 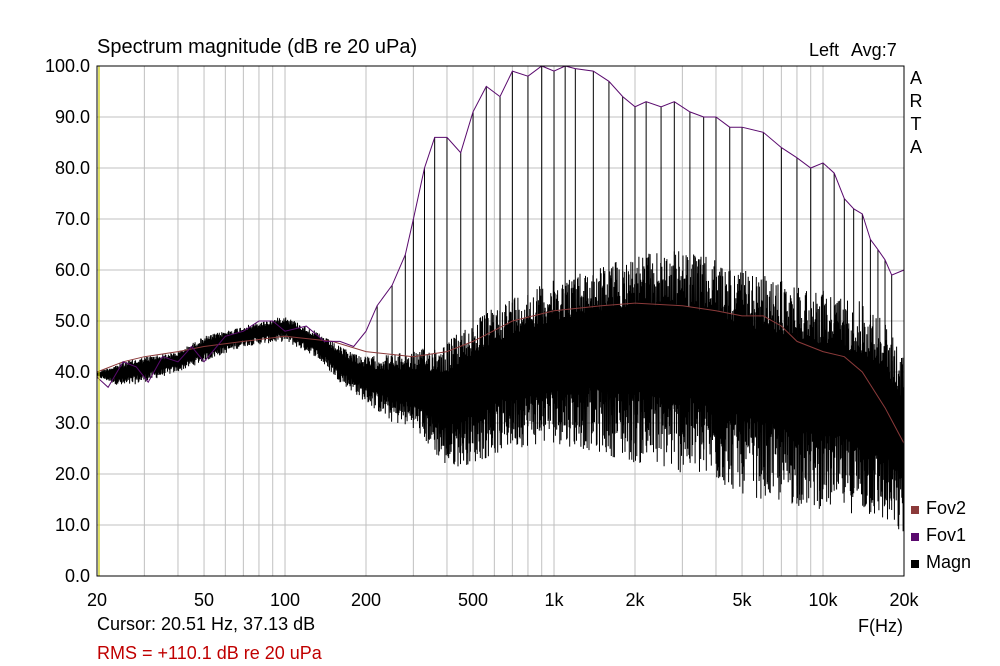 I want to click on chart-title: Spectrum magnitude (dB re 20 uPa), so click(x=257, y=47).